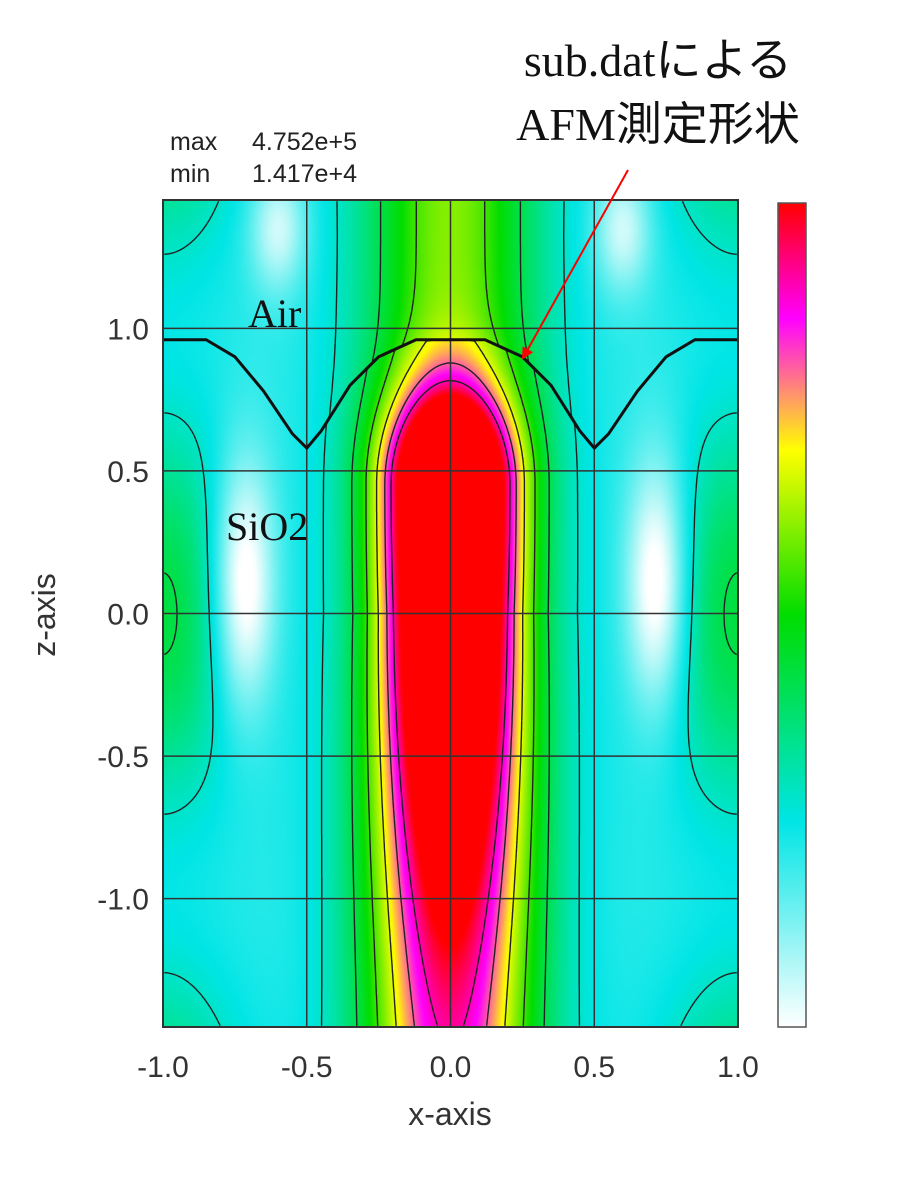 This screenshot has height=1177, width=900. Describe the element at coordinates (658, 124) in the screenshot. I see `callout-line-2: AFM測定形状` at that location.